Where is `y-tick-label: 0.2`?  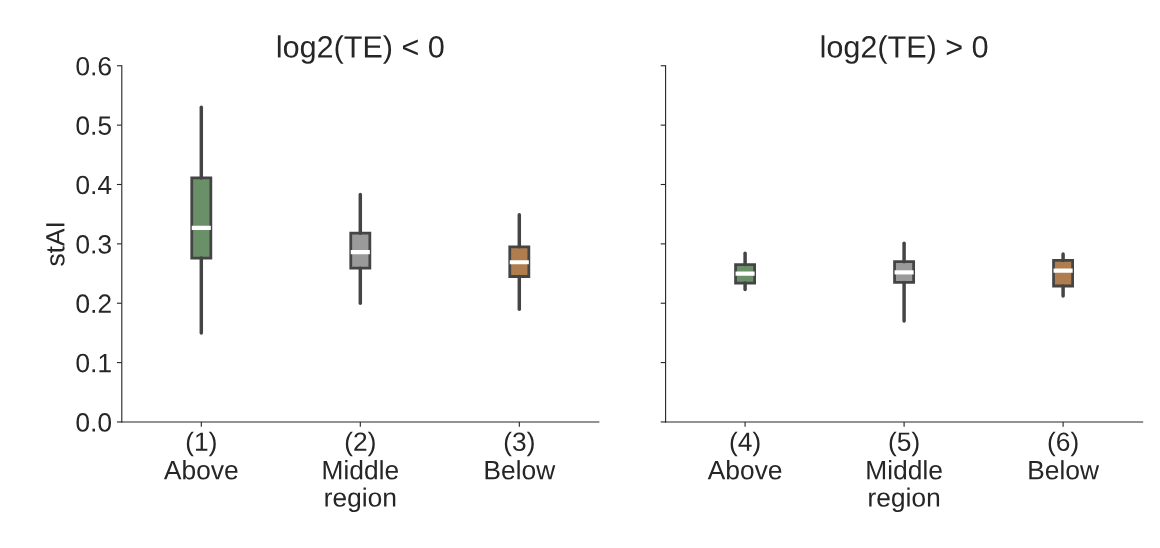
y-tick-label: 0.2 is located at coordinates (93, 304).